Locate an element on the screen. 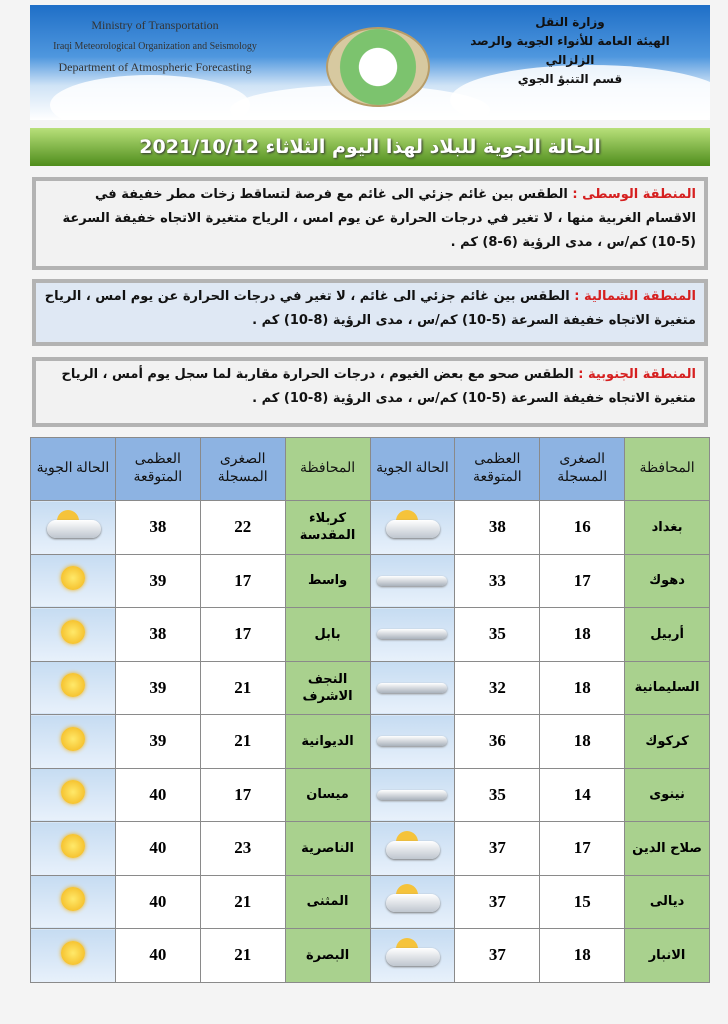  min-temp: 23 is located at coordinates (242, 848).